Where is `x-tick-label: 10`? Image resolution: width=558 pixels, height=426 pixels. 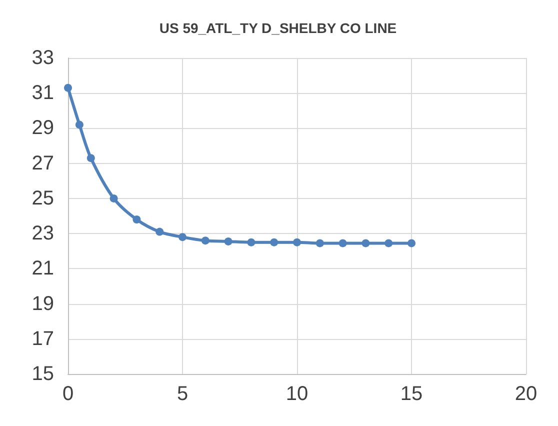
x-tick-label: 10 is located at coordinates (297, 394).